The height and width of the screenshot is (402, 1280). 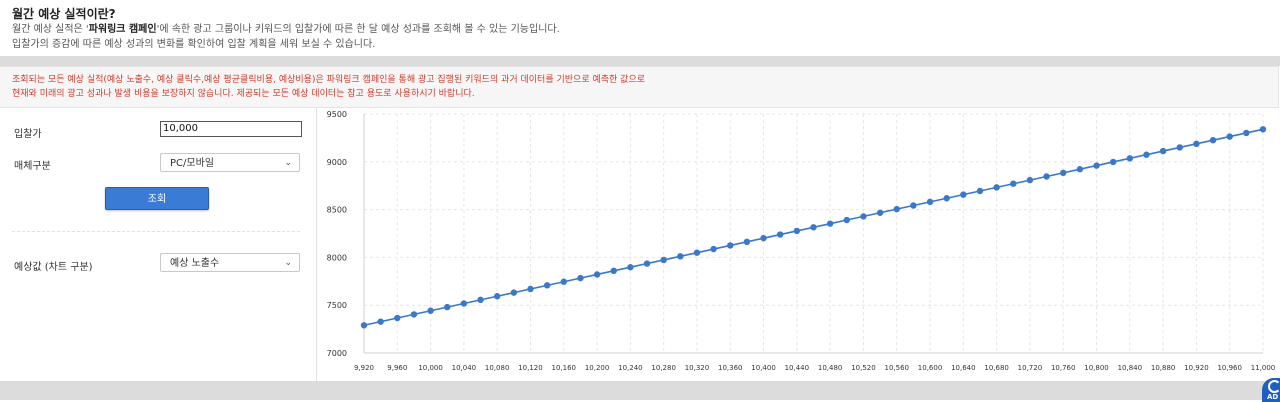 I want to click on x-tick-label: 10,240, so click(x=630, y=368).